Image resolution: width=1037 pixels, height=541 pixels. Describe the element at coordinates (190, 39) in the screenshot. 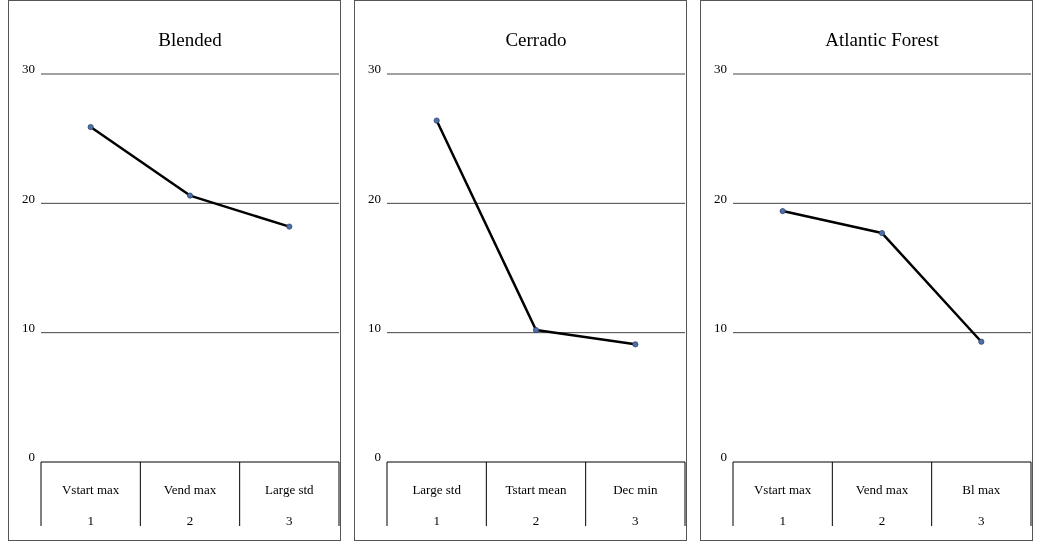

I see `chart-title: Blended` at that location.